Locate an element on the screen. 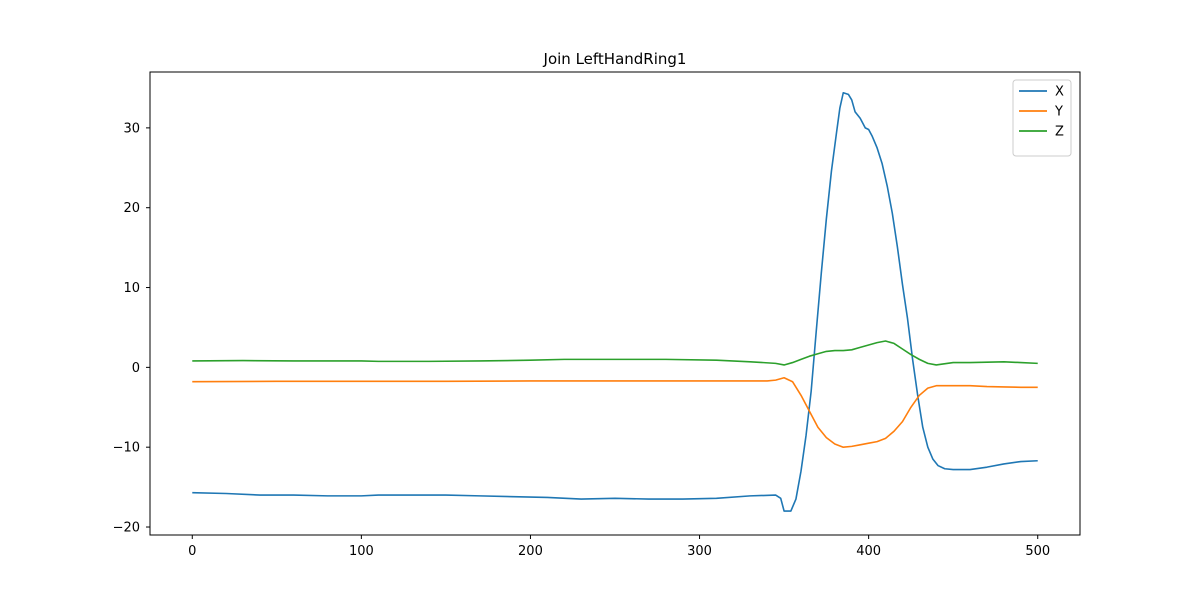 This screenshot has height=600, width=1200. legend-label-y: Y is located at coordinates (1058, 112).